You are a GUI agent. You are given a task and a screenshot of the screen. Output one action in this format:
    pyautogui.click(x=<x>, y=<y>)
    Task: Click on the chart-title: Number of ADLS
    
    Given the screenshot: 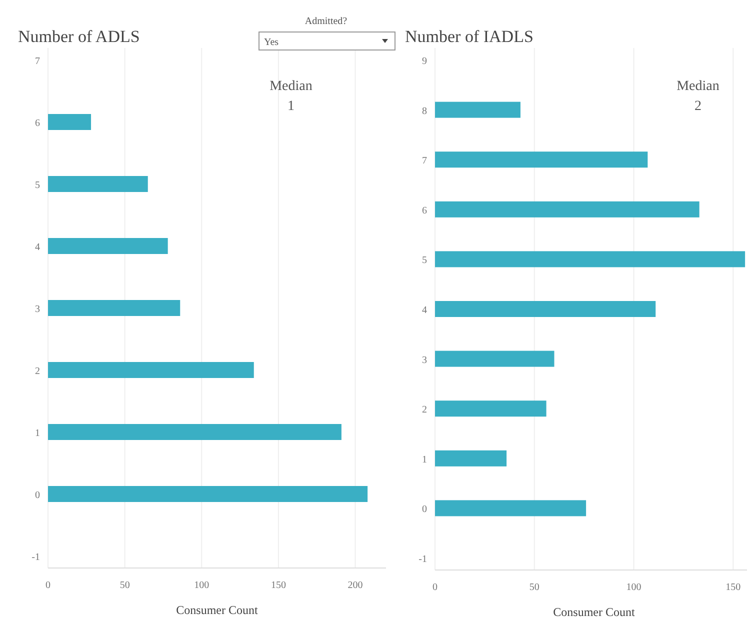 What is the action you would take?
    pyautogui.click(x=79, y=36)
    